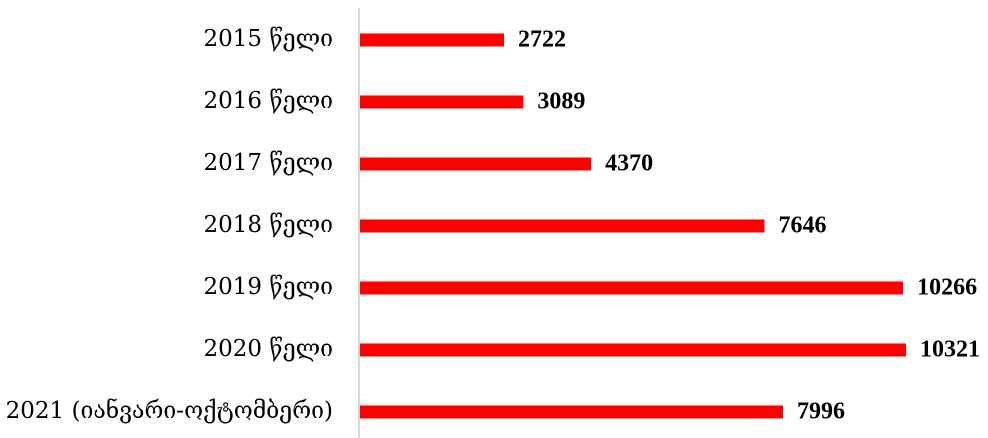 This screenshot has width=988, height=438. What do you see at coordinates (268, 225) in the screenshot?
I see `category-label: 2018 წელი` at bounding box center [268, 225].